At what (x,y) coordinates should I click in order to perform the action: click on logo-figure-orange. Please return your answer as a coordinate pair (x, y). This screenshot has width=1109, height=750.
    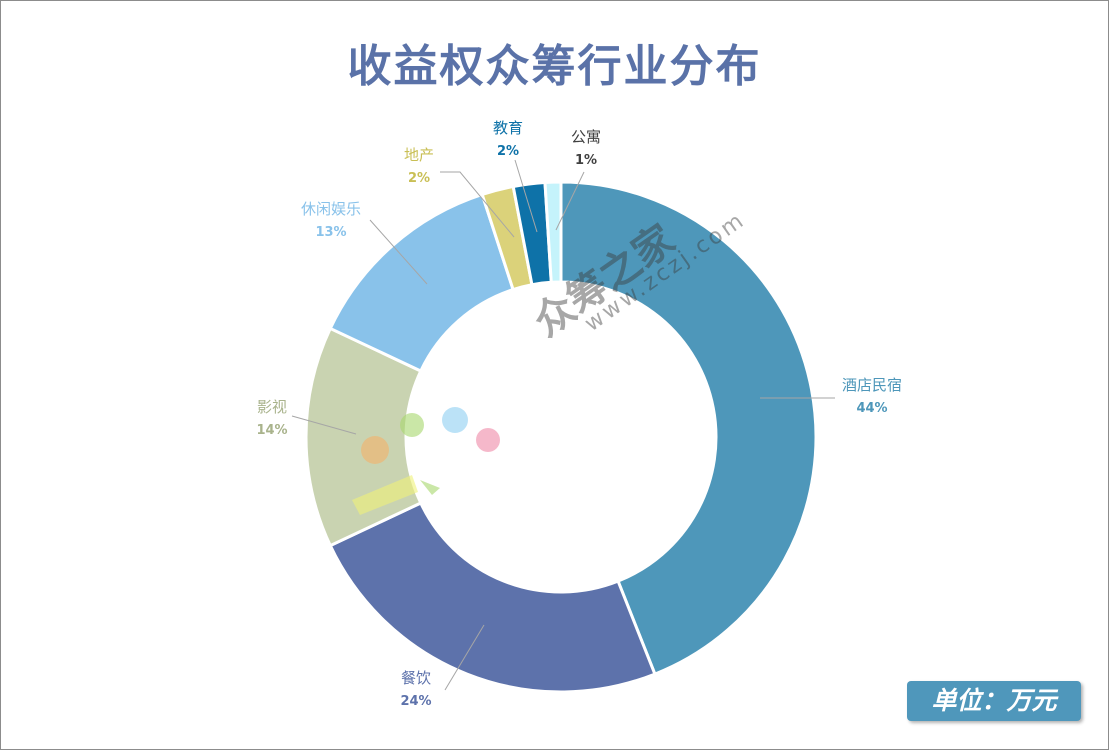
    Looking at the image, I should click on (375, 450).